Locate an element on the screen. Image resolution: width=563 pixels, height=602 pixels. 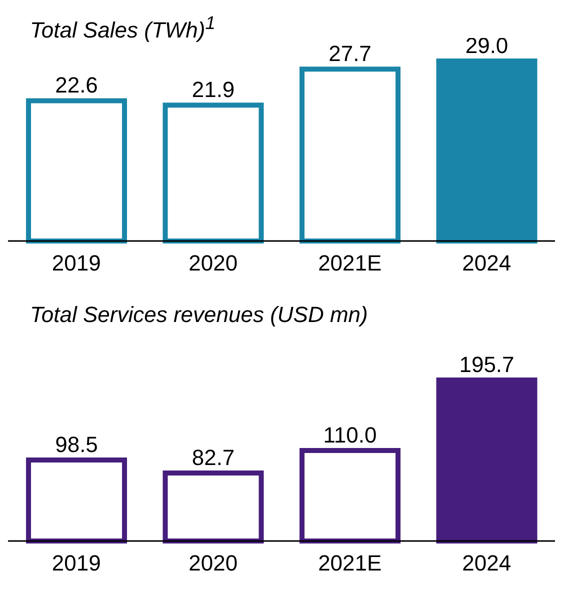
data-label: 98.5 is located at coordinates (76, 444).